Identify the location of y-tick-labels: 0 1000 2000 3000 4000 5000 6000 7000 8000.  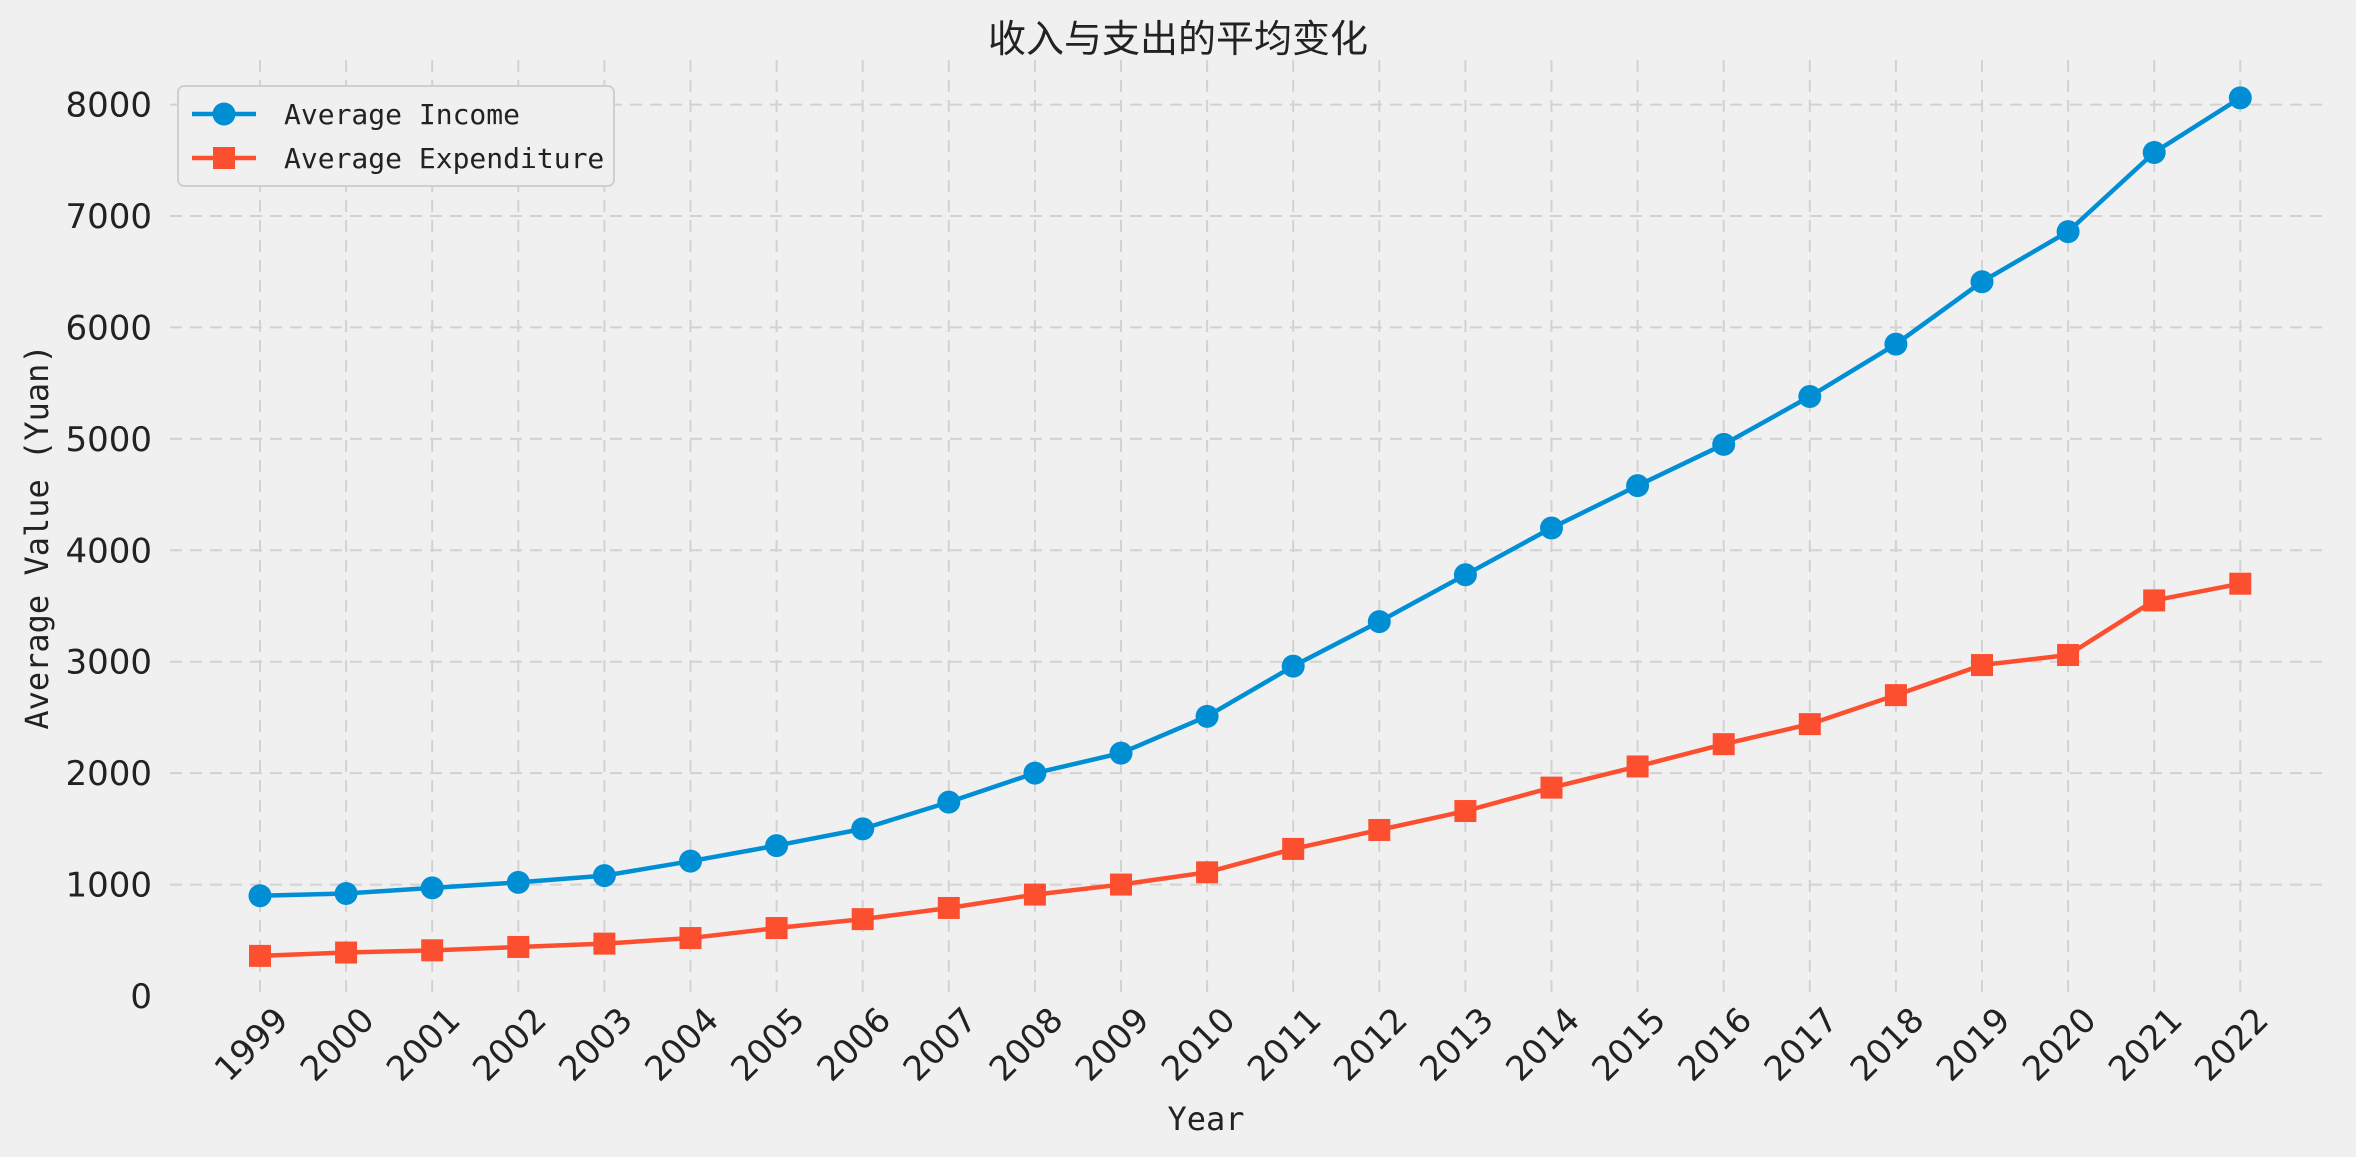
(108, 551).